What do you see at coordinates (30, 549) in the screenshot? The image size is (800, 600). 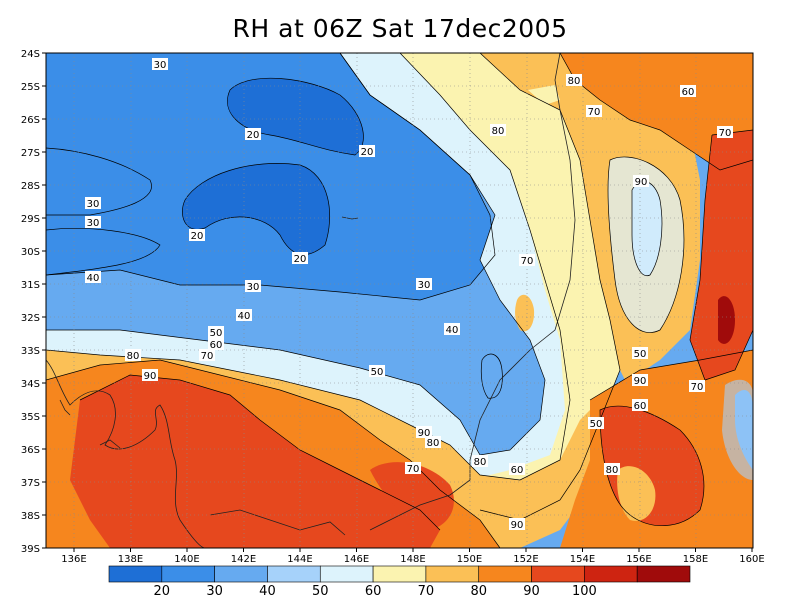 I see `lat-tick-label: 39S` at bounding box center [30, 549].